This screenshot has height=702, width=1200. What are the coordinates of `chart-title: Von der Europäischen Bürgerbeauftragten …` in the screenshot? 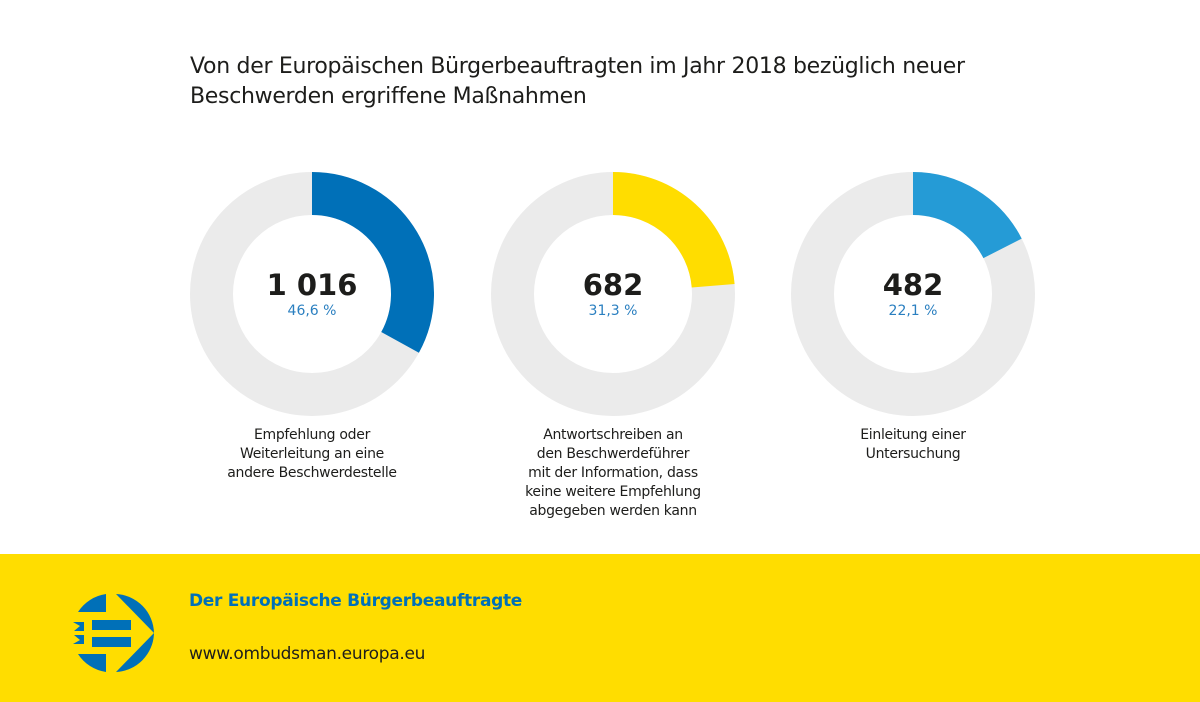 It's located at (577, 81).